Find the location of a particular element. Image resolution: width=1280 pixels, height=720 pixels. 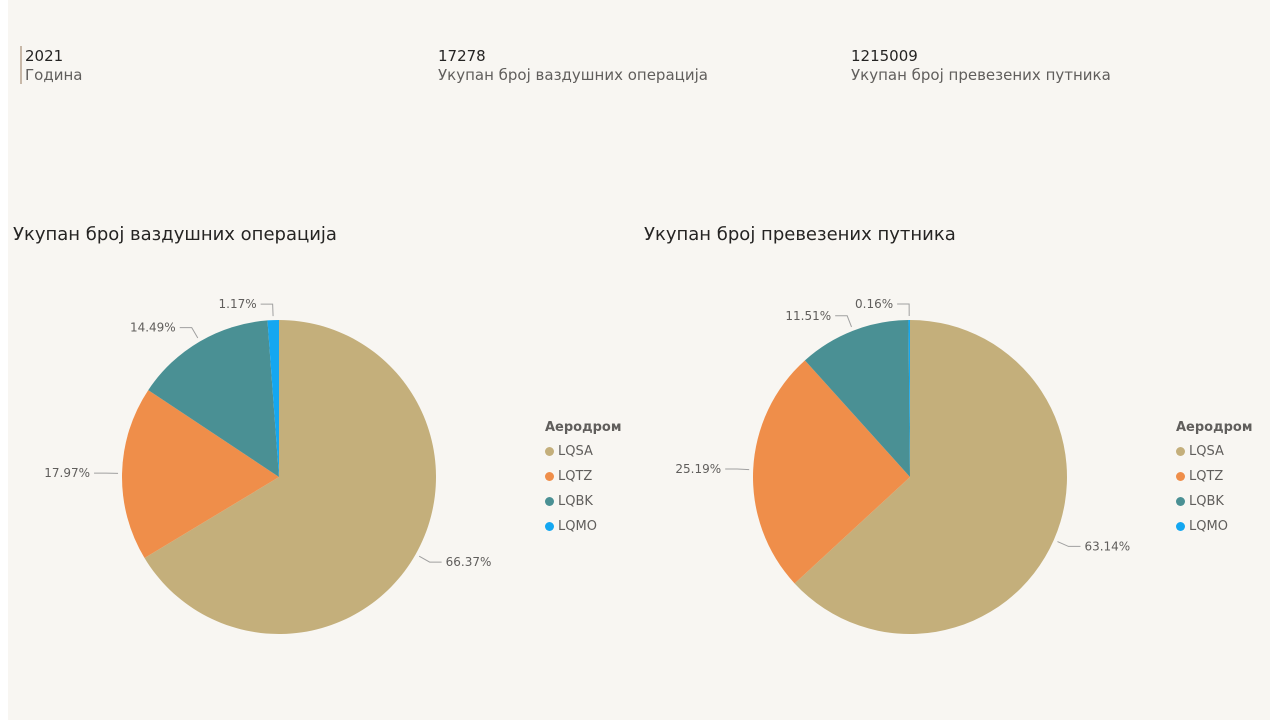

chart-title-passengers: Укупан број превезених путника is located at coordinates (800, 234).